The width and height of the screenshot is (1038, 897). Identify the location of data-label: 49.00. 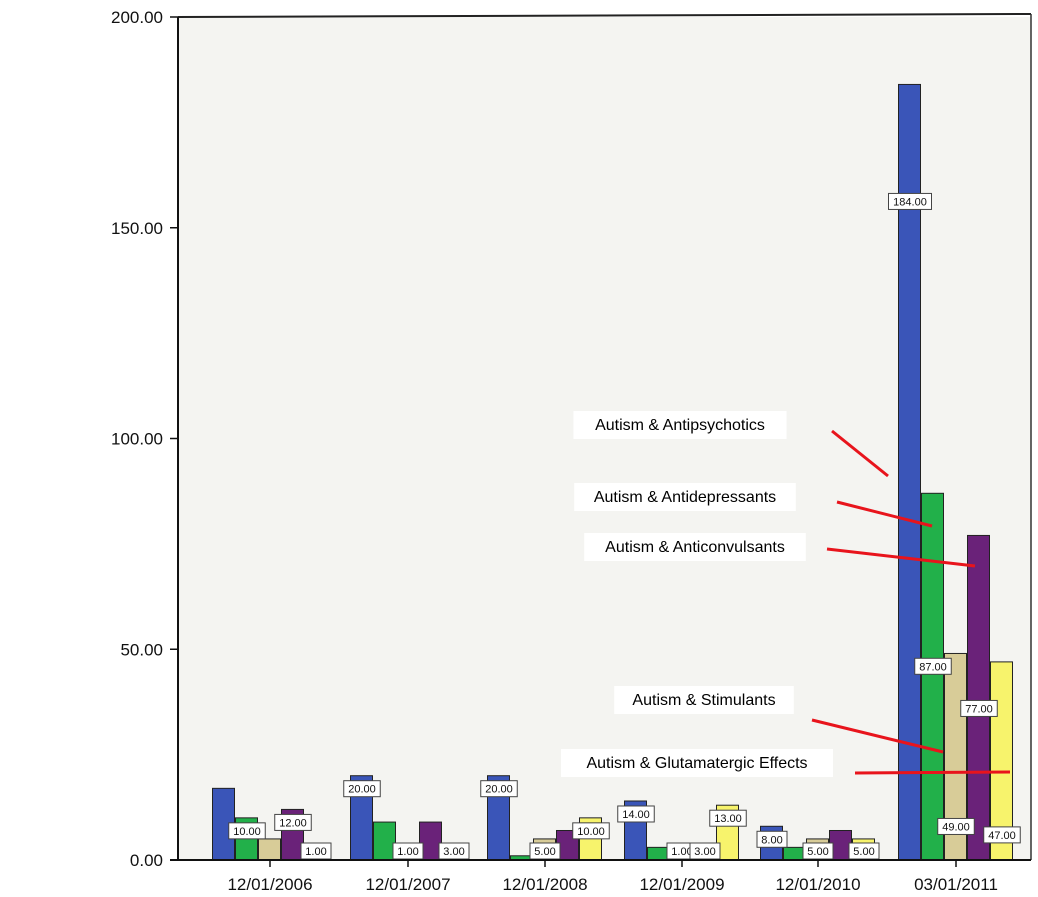
(956, 827).